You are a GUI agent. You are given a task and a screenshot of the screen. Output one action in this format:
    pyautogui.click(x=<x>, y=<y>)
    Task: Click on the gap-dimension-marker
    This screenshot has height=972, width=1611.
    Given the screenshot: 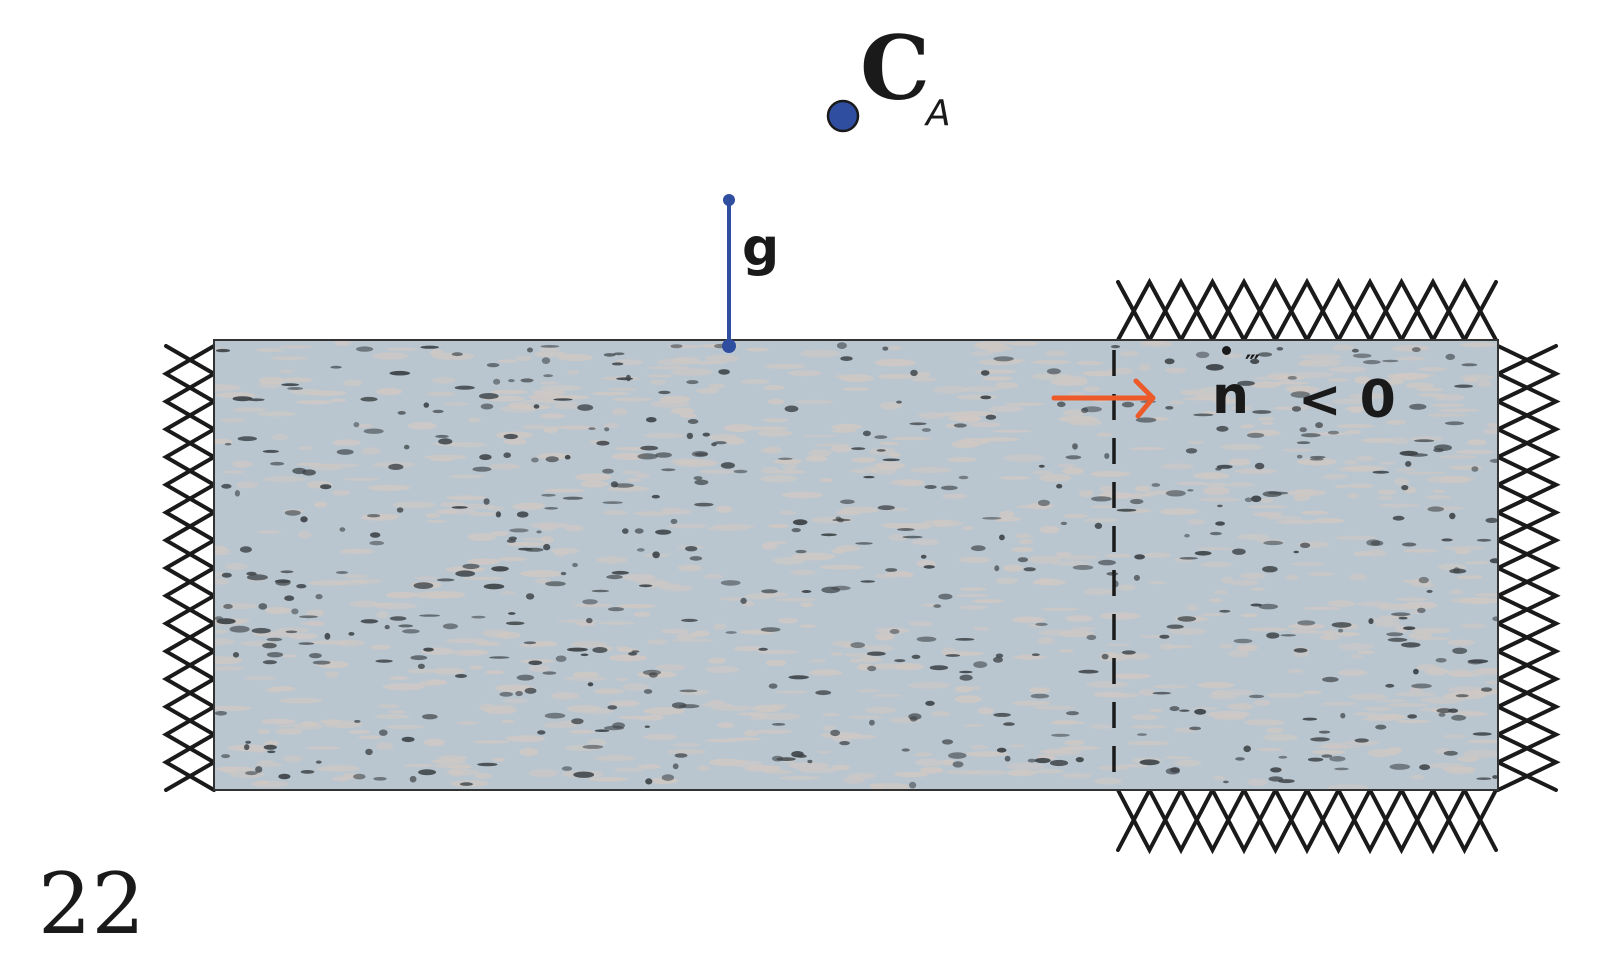 What is the action you would take?
    pyautogui.click(x=729, y=273)
    